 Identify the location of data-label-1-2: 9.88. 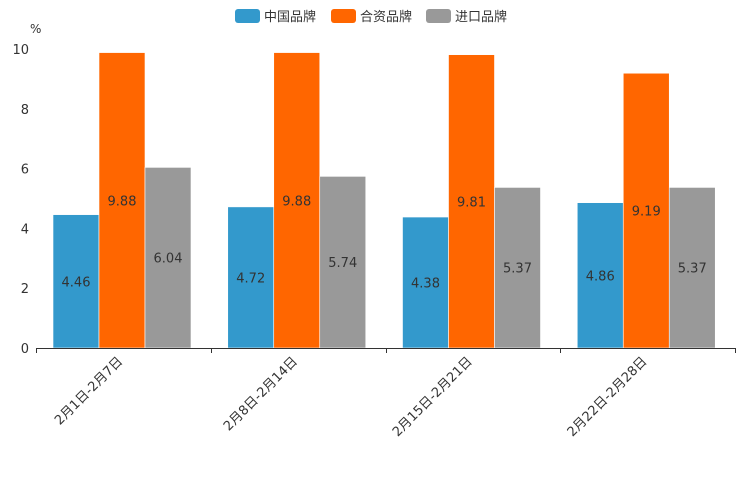
(122, 201).